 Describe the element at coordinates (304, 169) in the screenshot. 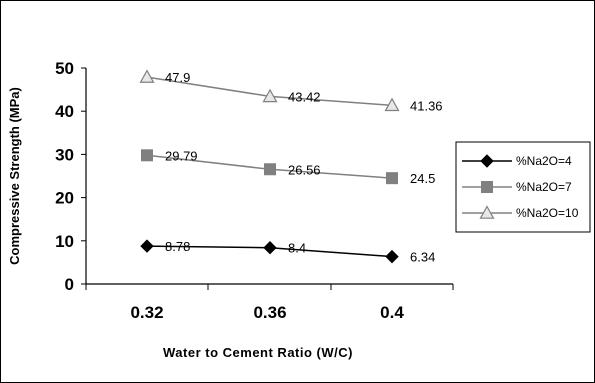

I see `data-label: 26.56` at that location.